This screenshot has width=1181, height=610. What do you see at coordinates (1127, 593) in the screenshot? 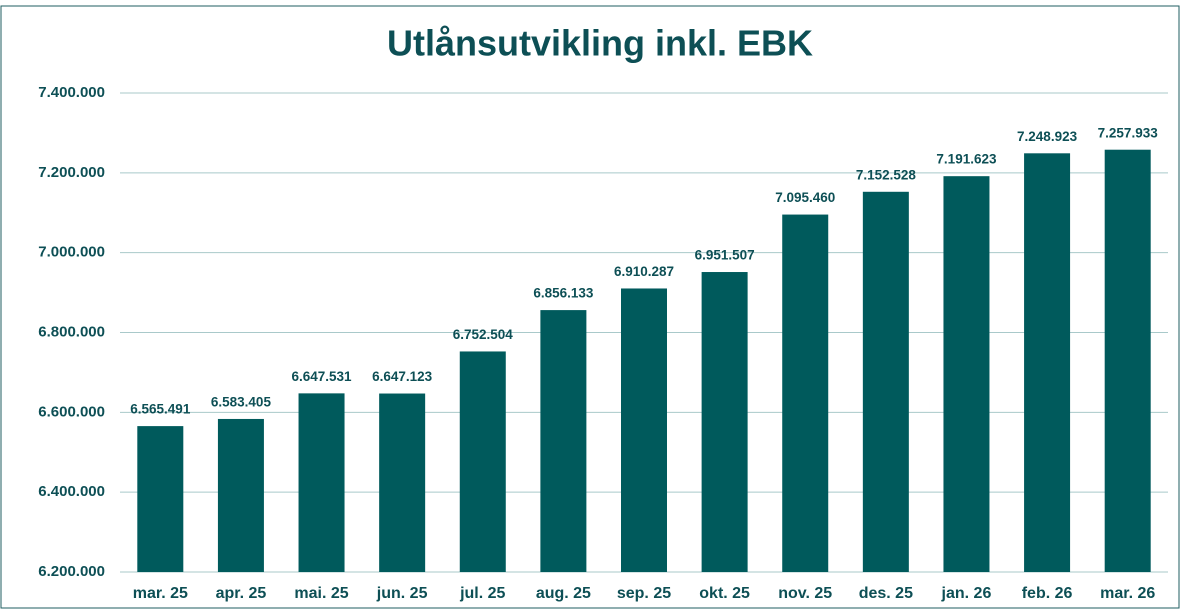
I see `x-tick-label: mar. 26` at bounding box center [1127, 593].